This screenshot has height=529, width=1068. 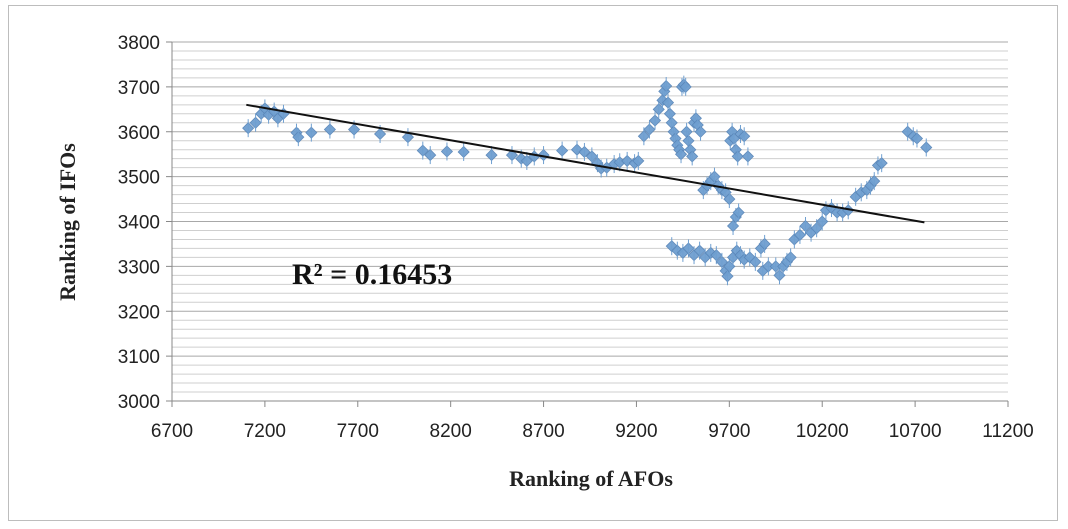 I want to click on y-tick-labels: 3000 3100 3200 3300 3400 3500 3600 3700 3800, so click(x=139, y=223).